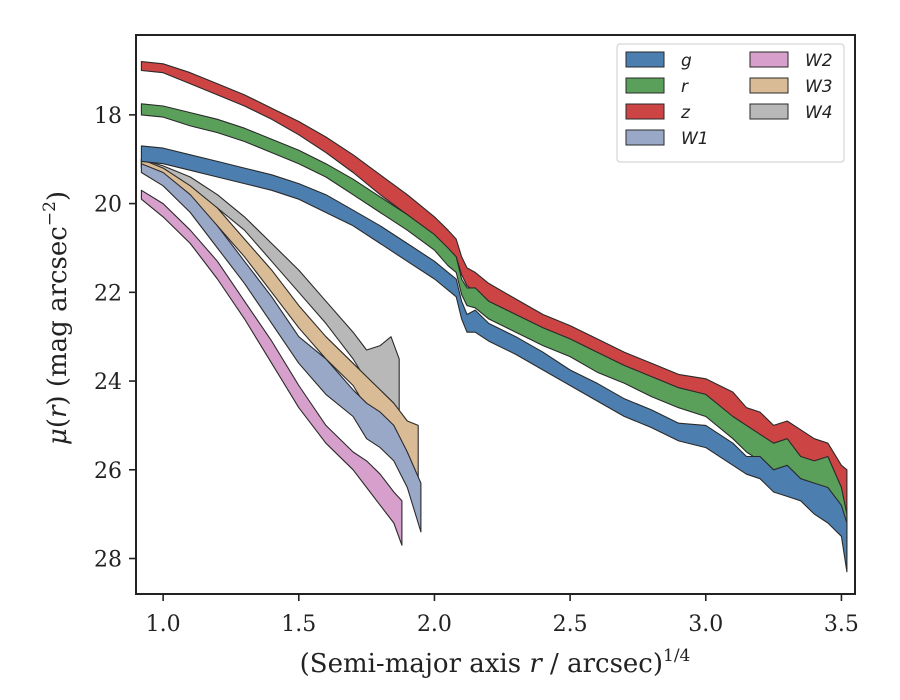 Image resolution: width=900 pixels, height=700 pixels. I want to click on legend: grz W1 W2 W3 W4, so click(730, 103).